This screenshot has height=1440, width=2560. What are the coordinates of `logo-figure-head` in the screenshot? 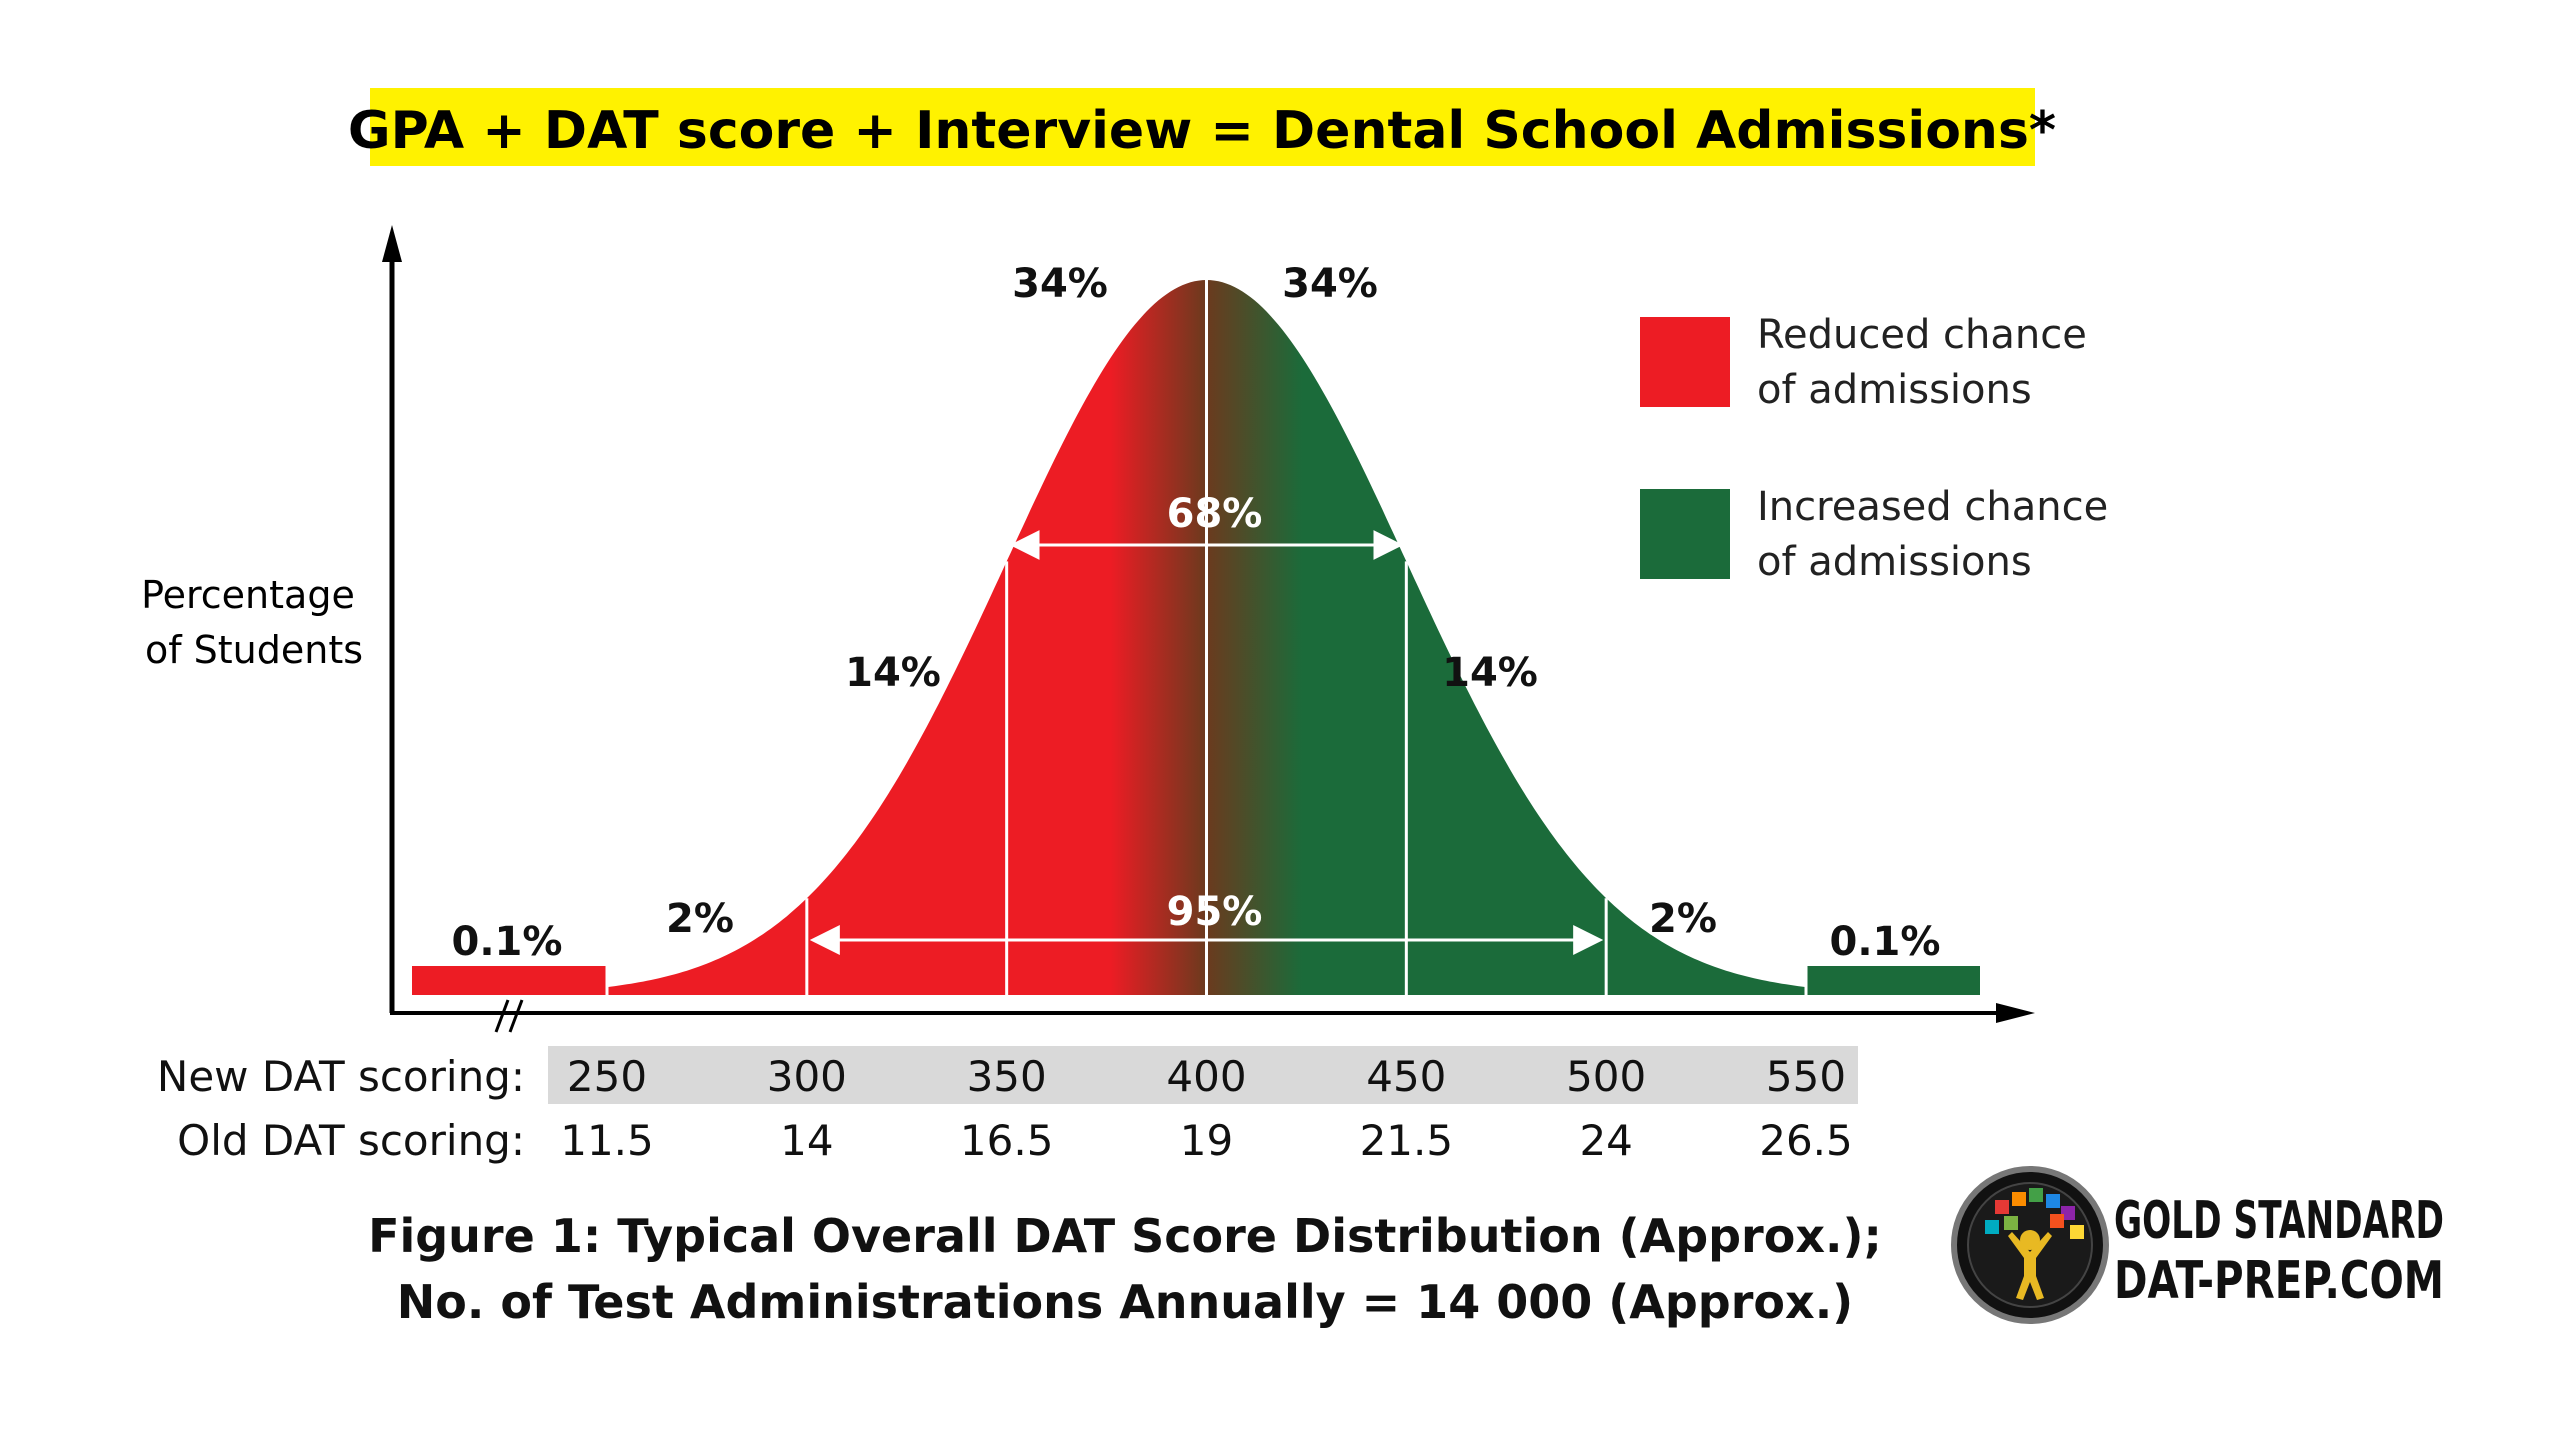 It's located at (2030, 1240).